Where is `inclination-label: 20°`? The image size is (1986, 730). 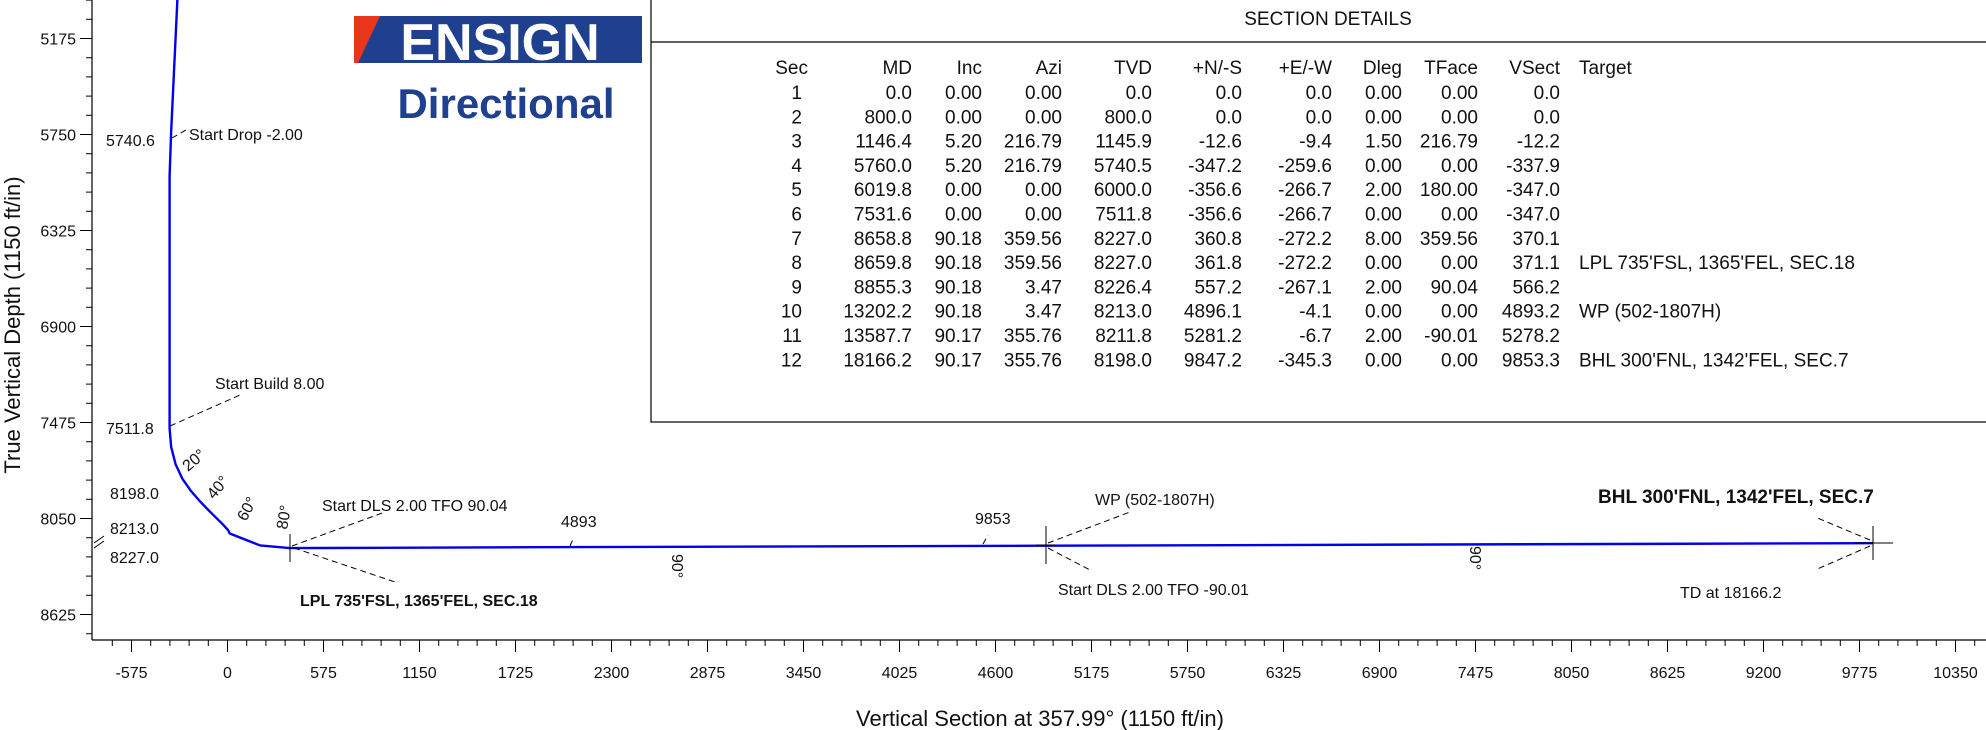
inclination-label: 20° is located at coordinates (194, 460).